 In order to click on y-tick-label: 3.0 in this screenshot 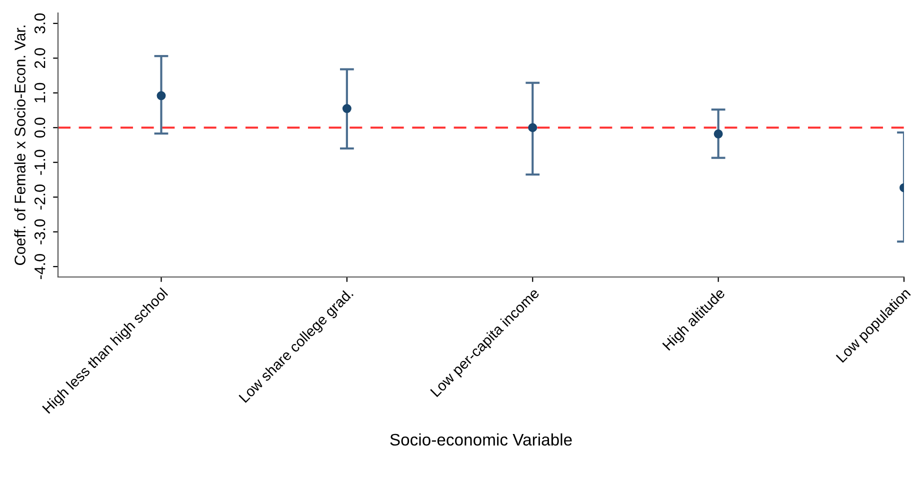, I will do `click(40, 23)`.